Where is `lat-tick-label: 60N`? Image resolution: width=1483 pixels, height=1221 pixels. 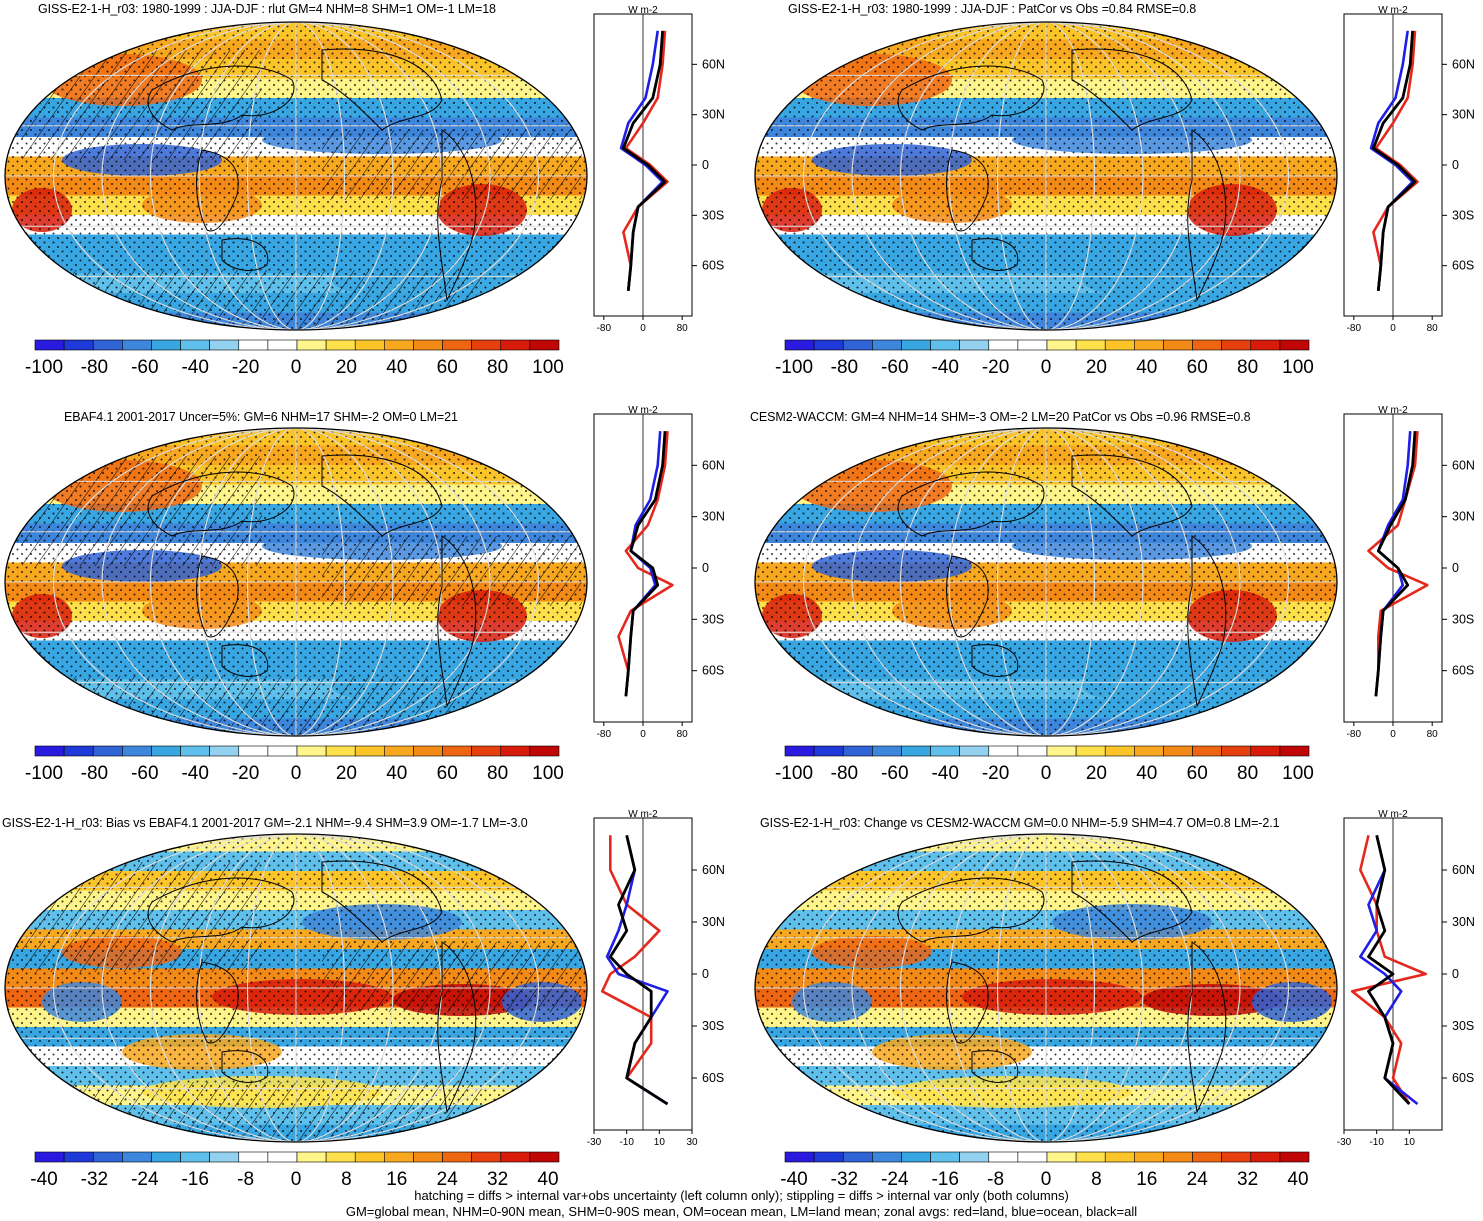 lat-tick-label: 60N is located at coordinates (713, 870).